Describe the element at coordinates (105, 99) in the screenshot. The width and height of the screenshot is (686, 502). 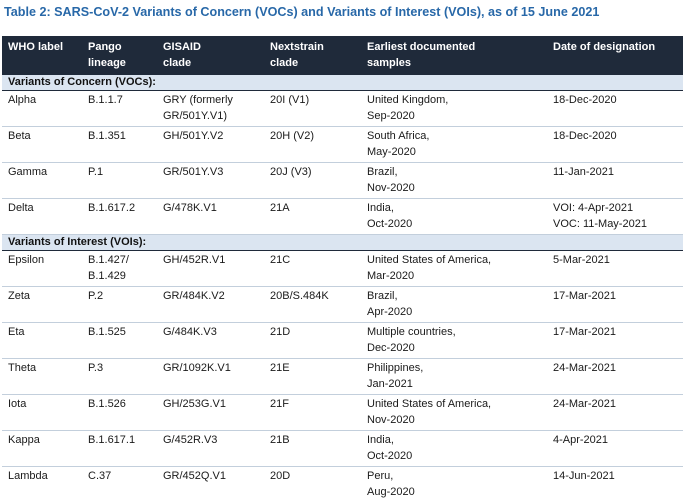
I see `cell-pango-lineage-line: B.1.1.7` at that location.